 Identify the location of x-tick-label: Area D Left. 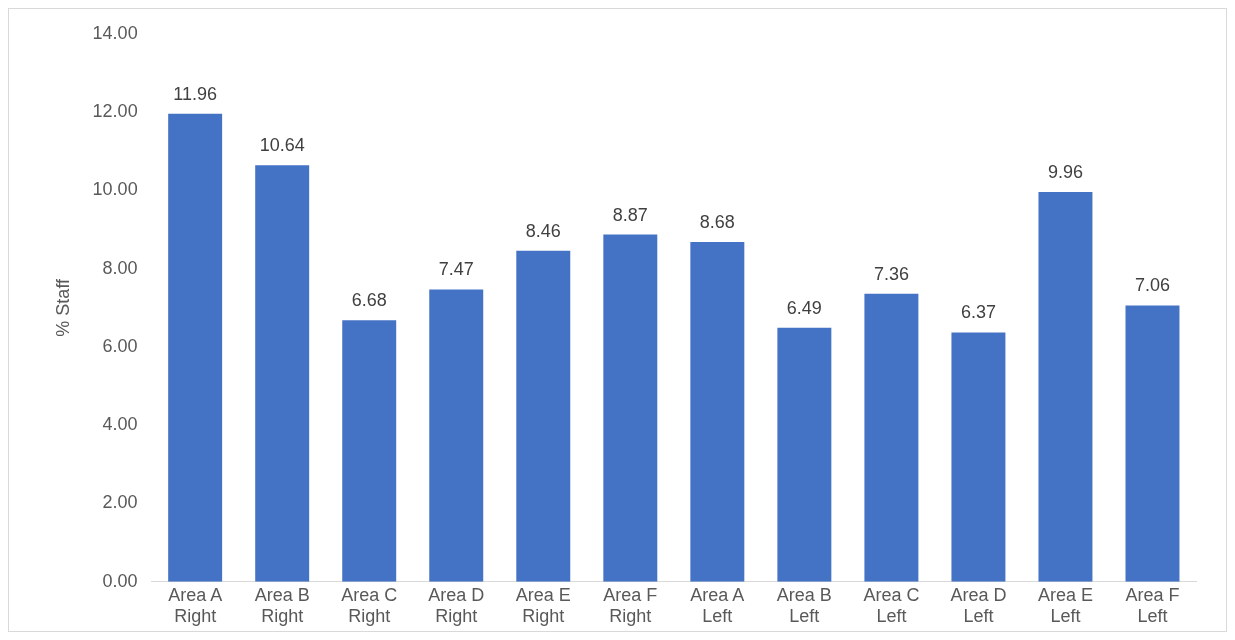
(978, 605).